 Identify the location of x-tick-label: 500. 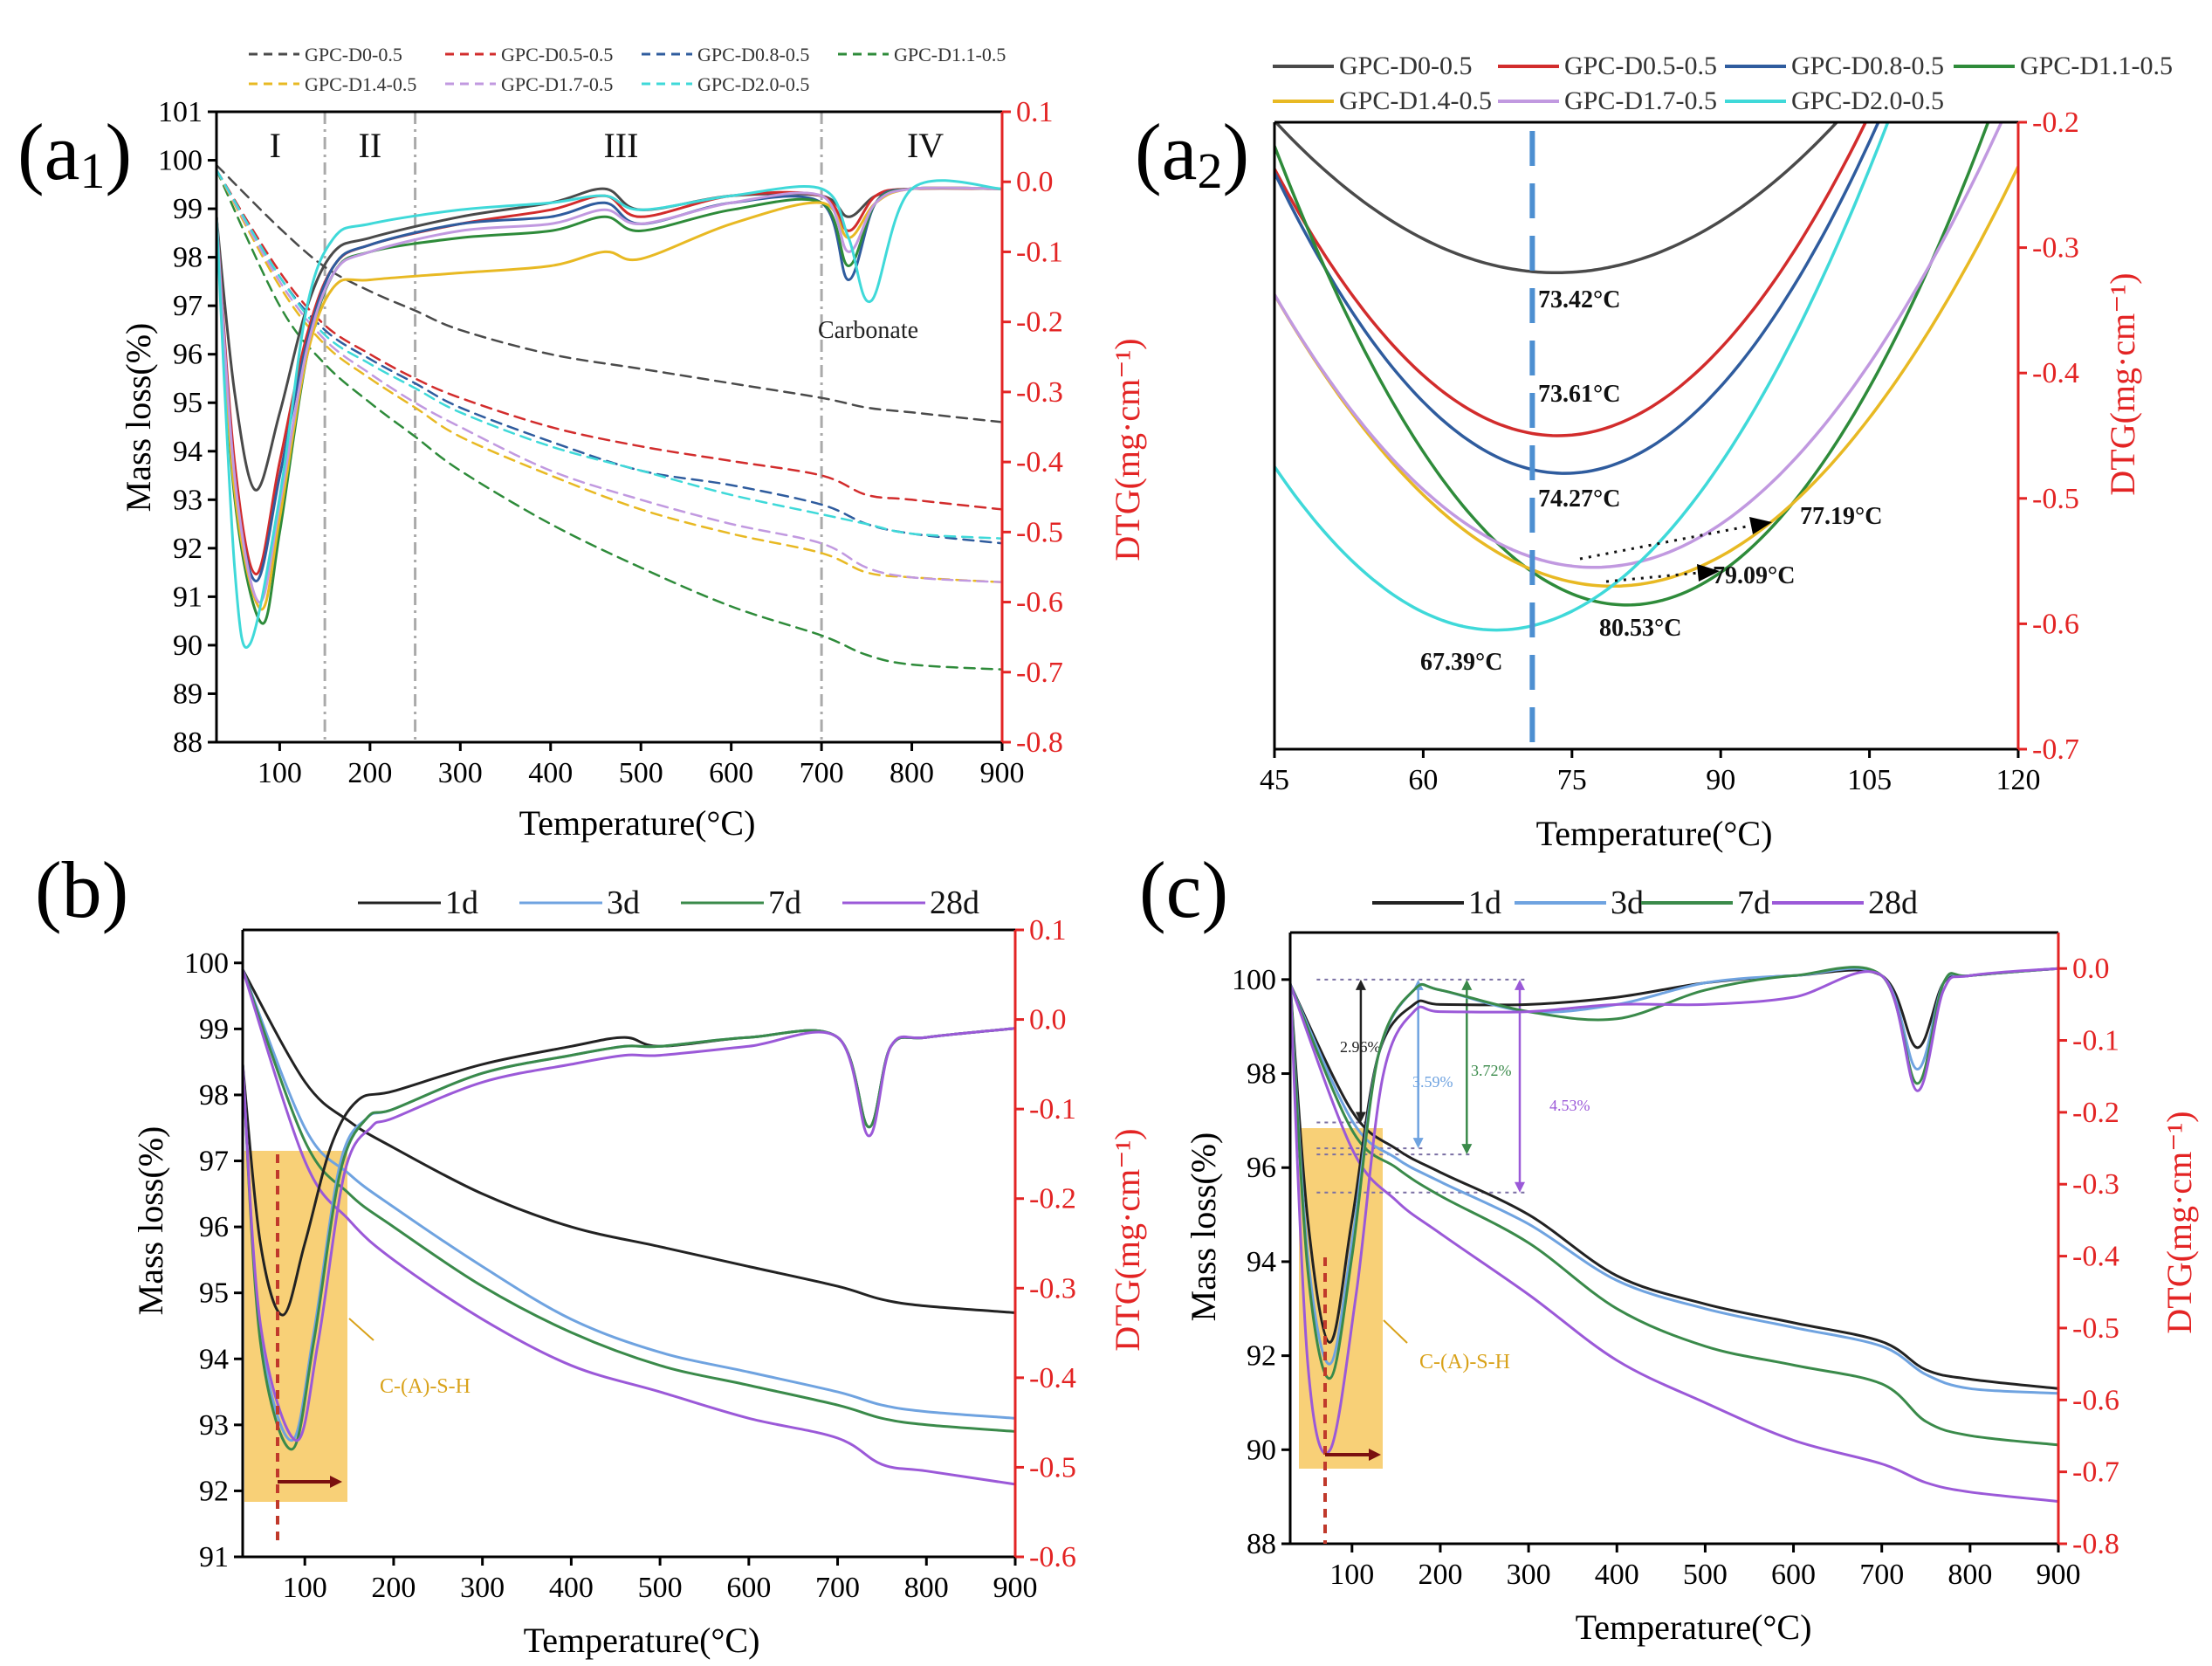
(1706, 1575).